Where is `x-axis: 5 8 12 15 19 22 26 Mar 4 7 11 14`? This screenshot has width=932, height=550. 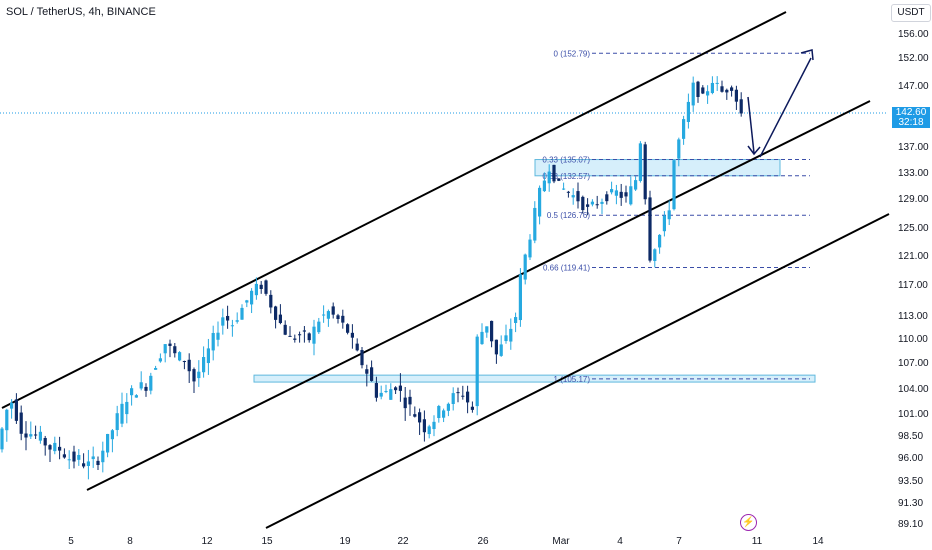
x-axis: 5 8 12 15 19 22 26 Mar 4 7 11 14 is located at coordinates (446, 541).